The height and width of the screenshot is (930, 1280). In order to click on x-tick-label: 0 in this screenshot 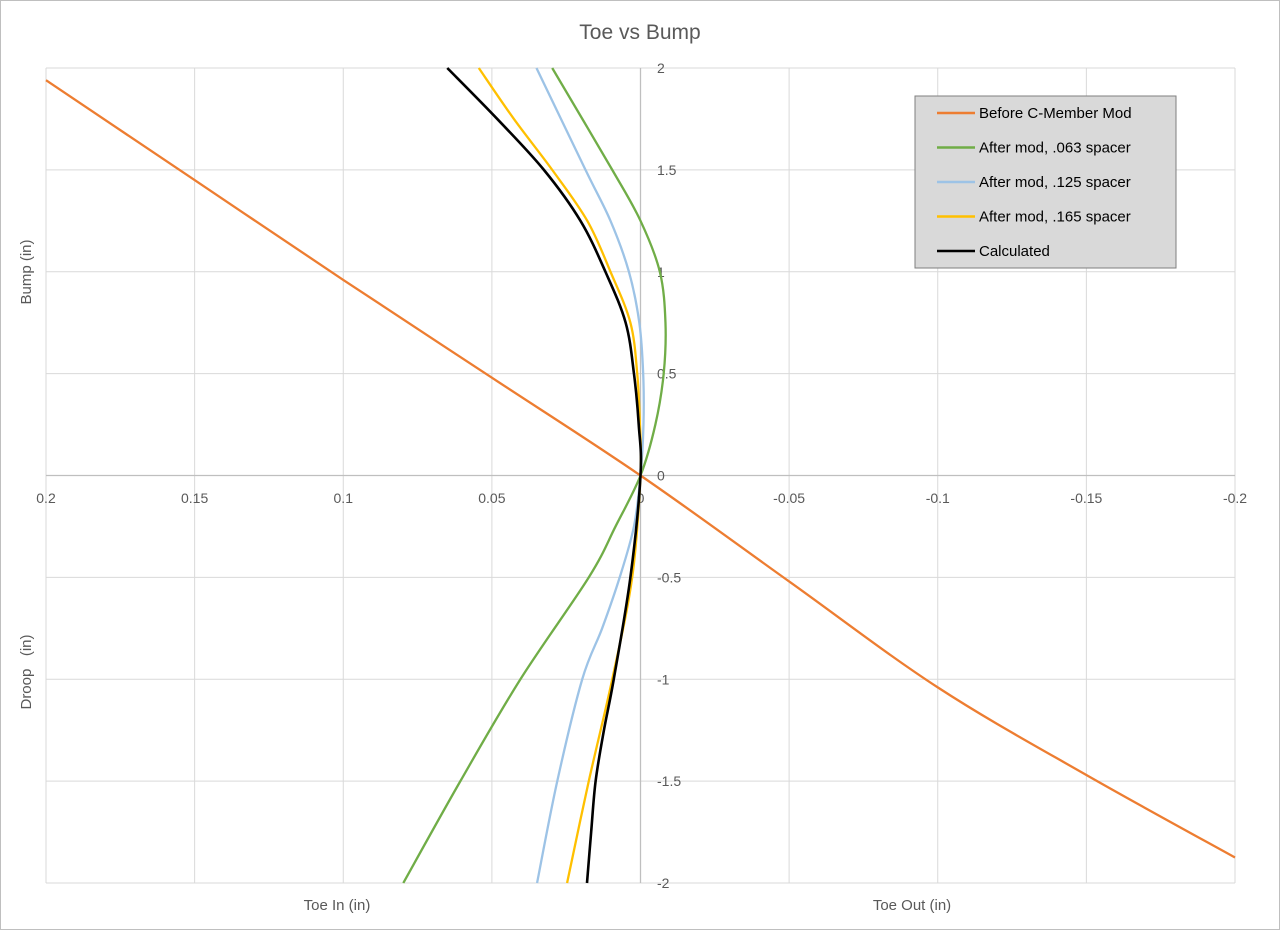, I will do `click(641, 498)`.